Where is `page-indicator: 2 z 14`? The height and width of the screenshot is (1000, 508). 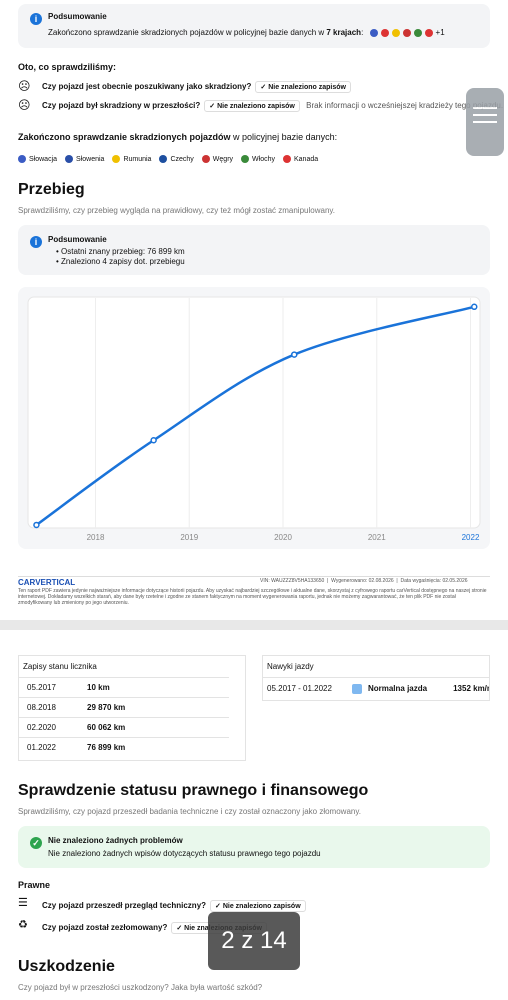 page-indicator: 2 z 14 is located at coordinates (254, 941).